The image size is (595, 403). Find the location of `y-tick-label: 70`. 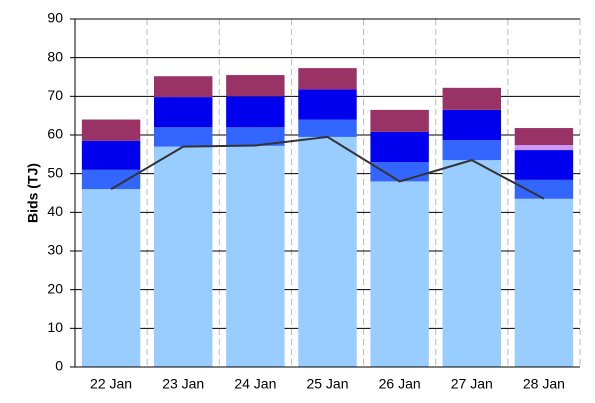

y-tick-label: 70 is located at coordinates (55, 95).